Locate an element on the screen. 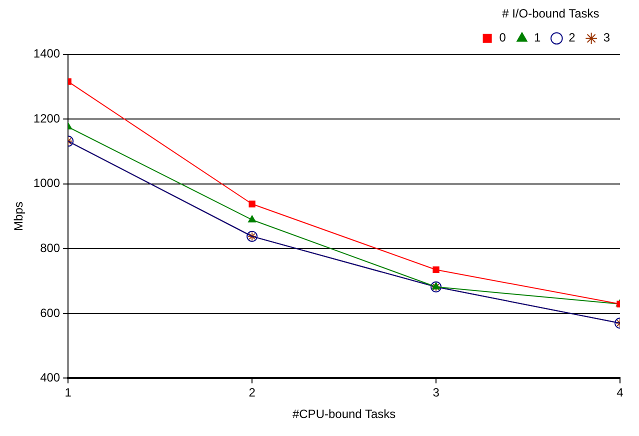 The image size is (639, 436). legend-label: 1 is located at coordinates (537, 37).